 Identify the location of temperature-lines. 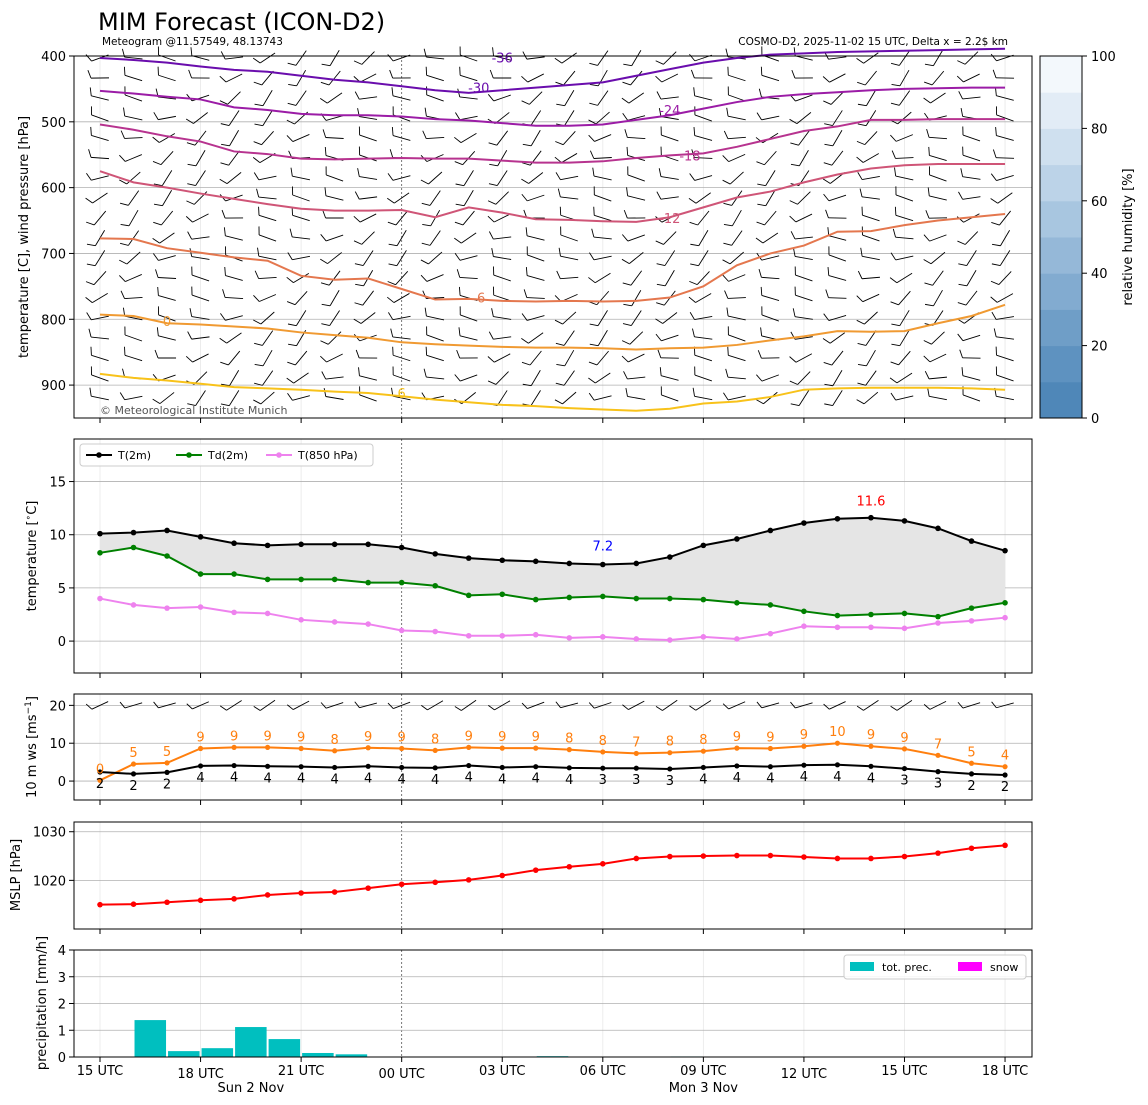
(552, 578).